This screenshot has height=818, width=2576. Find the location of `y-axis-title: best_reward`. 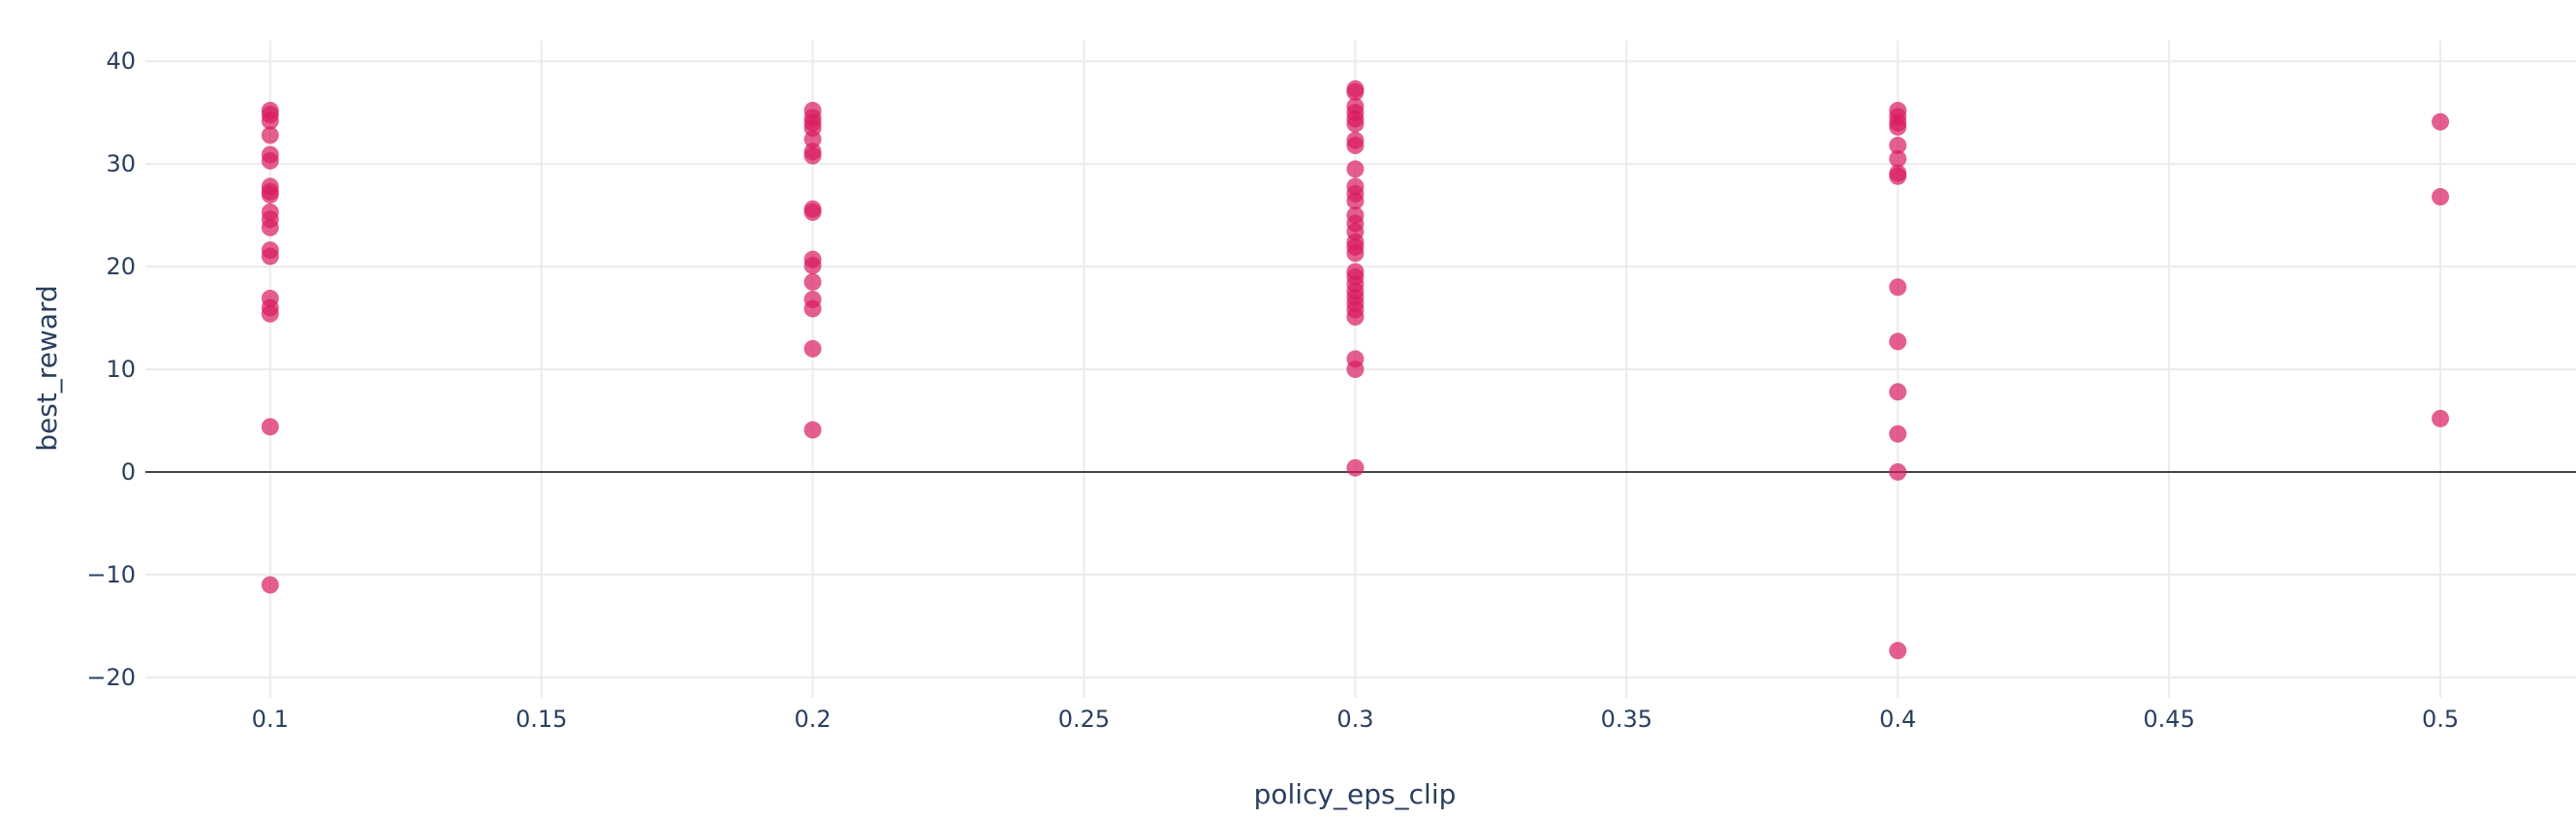

y-axis-title: best_reward is located at coordinates (47, 368).